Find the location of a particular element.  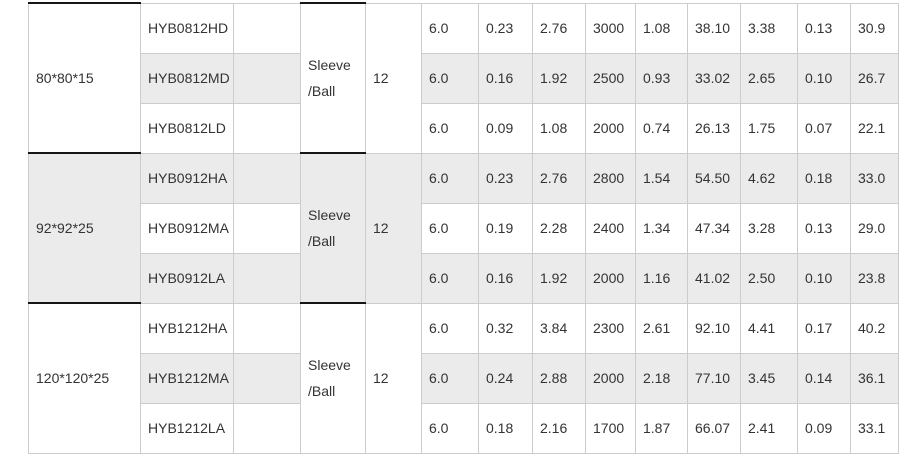

value-cell: 33.0 is located at coordinates (874, 178).